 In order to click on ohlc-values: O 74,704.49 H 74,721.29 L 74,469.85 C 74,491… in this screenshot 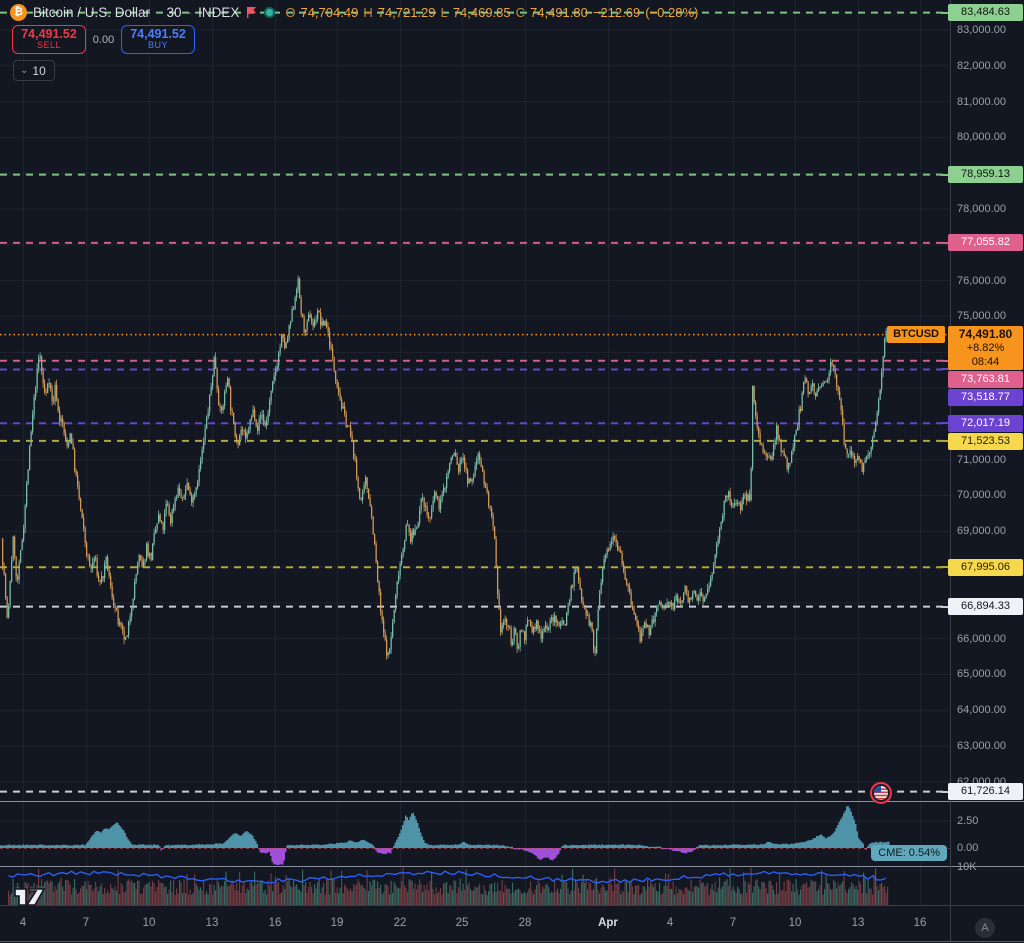, I will do `click(492, 12)`.